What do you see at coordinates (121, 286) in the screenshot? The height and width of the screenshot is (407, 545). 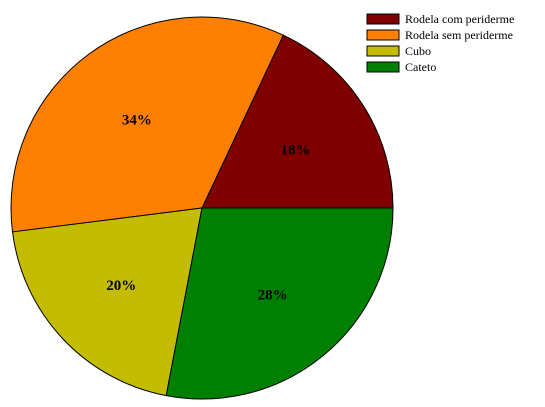 I see `pie-slice-label: 20%` at bounding box center [121, 286].